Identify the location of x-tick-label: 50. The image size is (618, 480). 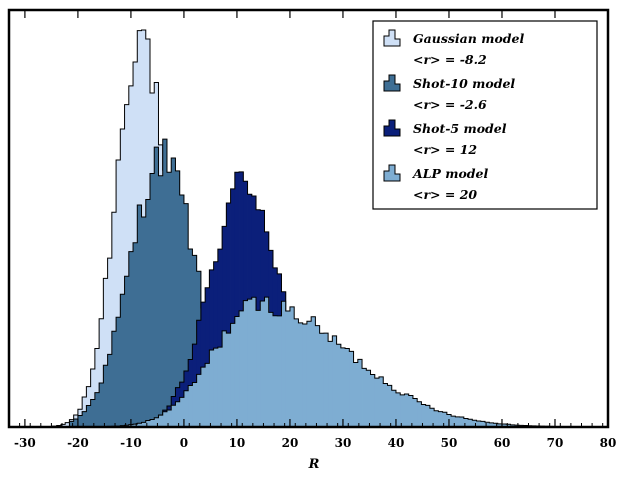
(449, 443).